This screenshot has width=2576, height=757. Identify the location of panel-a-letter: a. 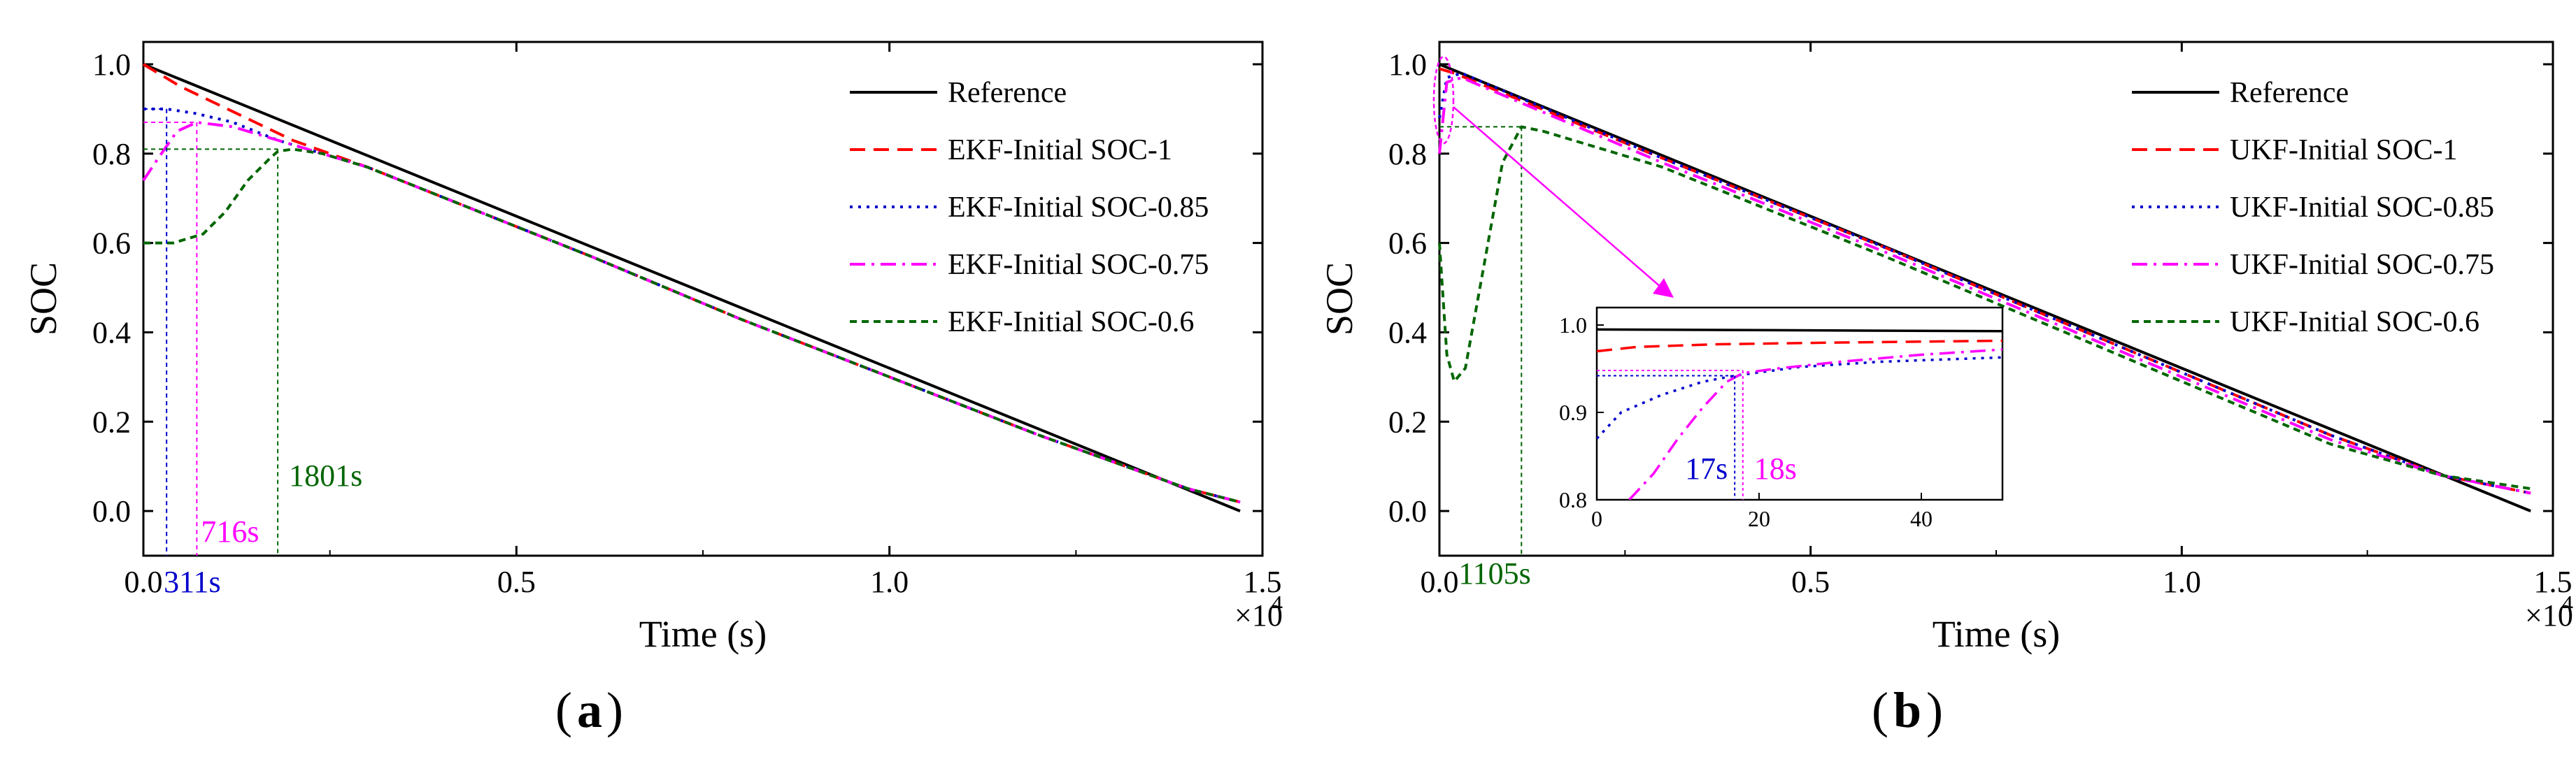
(589, 710).